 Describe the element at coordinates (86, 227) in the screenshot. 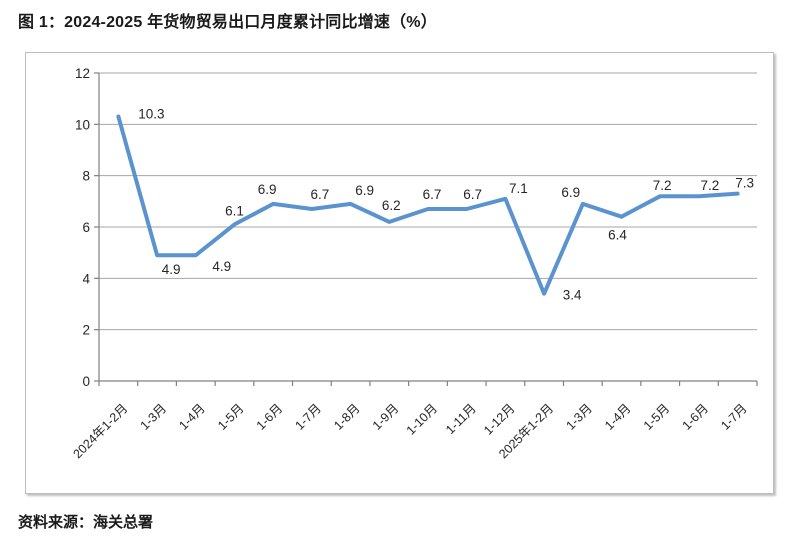

I see `svg-text: 6` at that location.